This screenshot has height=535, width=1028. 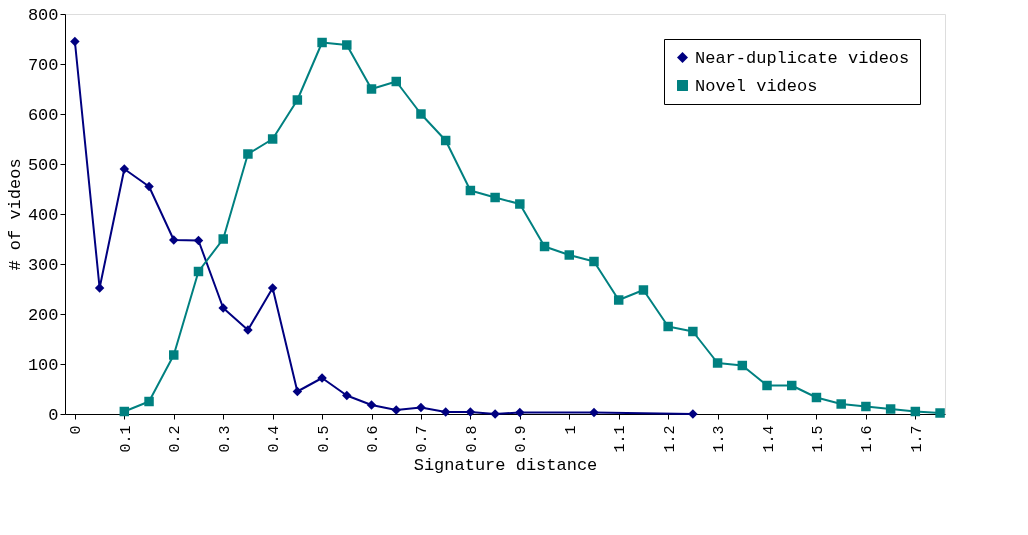 What do you see at coordinates (77, 430) in the screenshot?
I see `x-tick-label: 0` at bounding box center [77, 430].